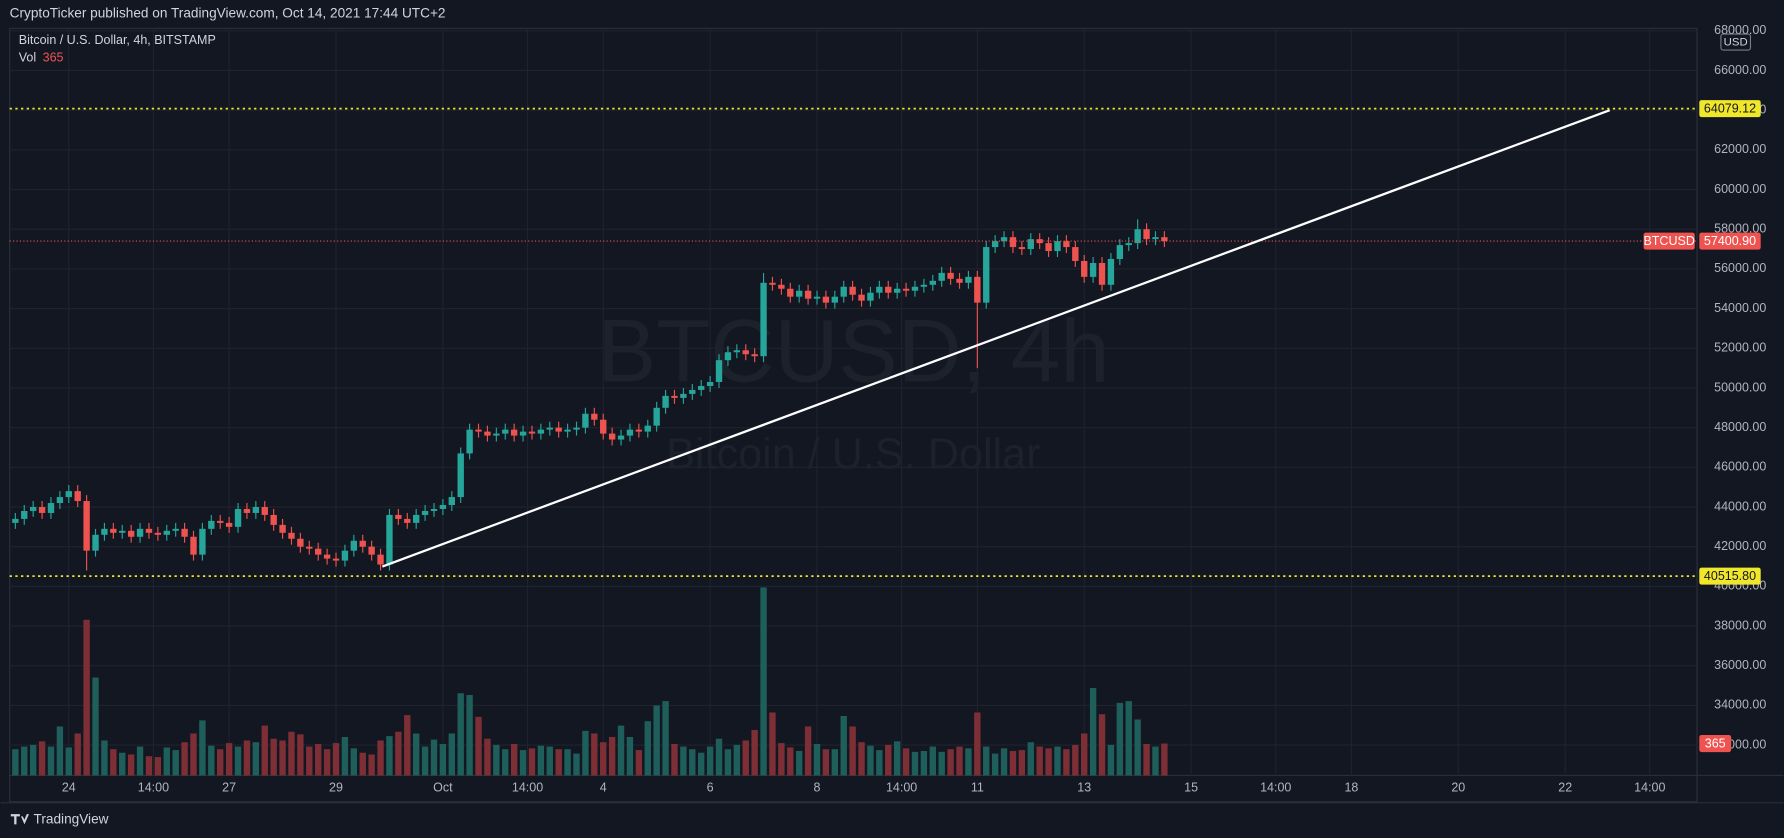  What do you see at coordinates (1669, 241) in the screenshot?
I see `symbol-label-box` at bounding box center [1669, 241].